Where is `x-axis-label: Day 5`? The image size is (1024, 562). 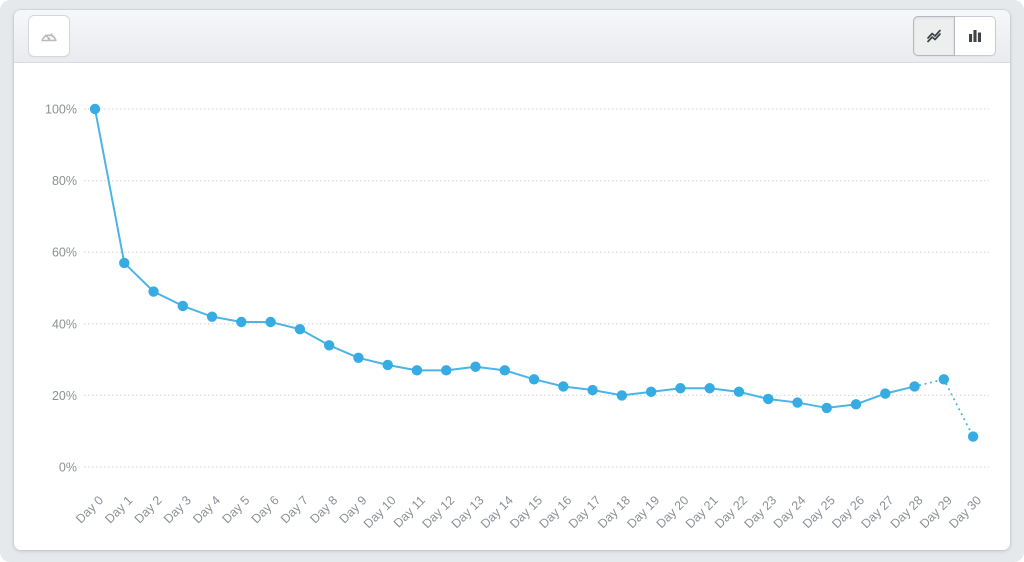
x-axis-label: Day 5 is located at coordinates (235, 509).